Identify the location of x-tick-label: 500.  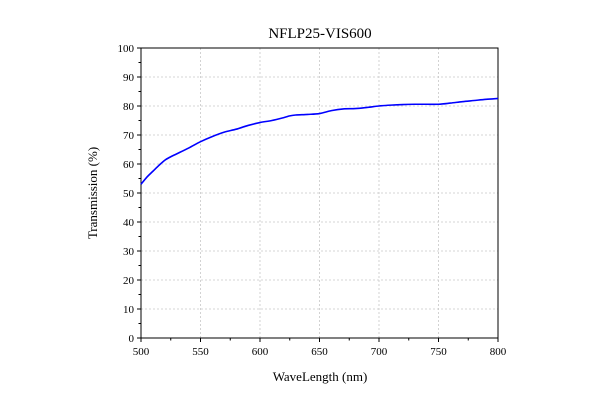
(141, 352).